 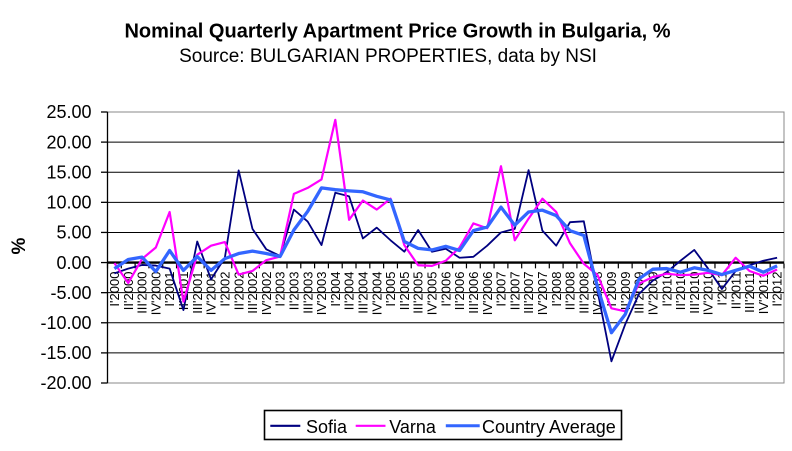 I want to click on svg-text: III'2004, so click(x=363, y=293).